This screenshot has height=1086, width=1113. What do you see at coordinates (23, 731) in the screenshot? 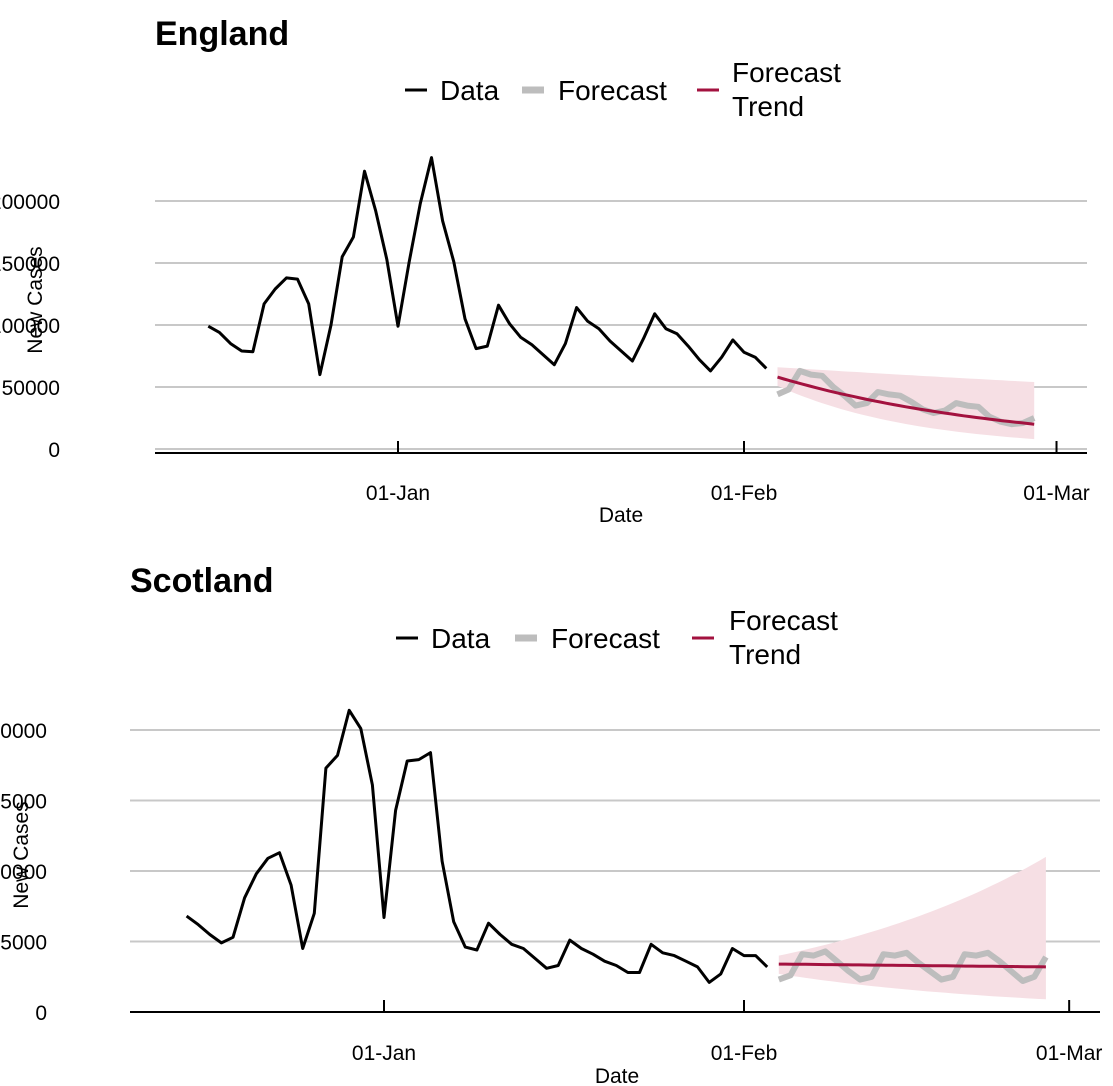
I see `y-tick-label: 20000` at bounding box center [23, 731].